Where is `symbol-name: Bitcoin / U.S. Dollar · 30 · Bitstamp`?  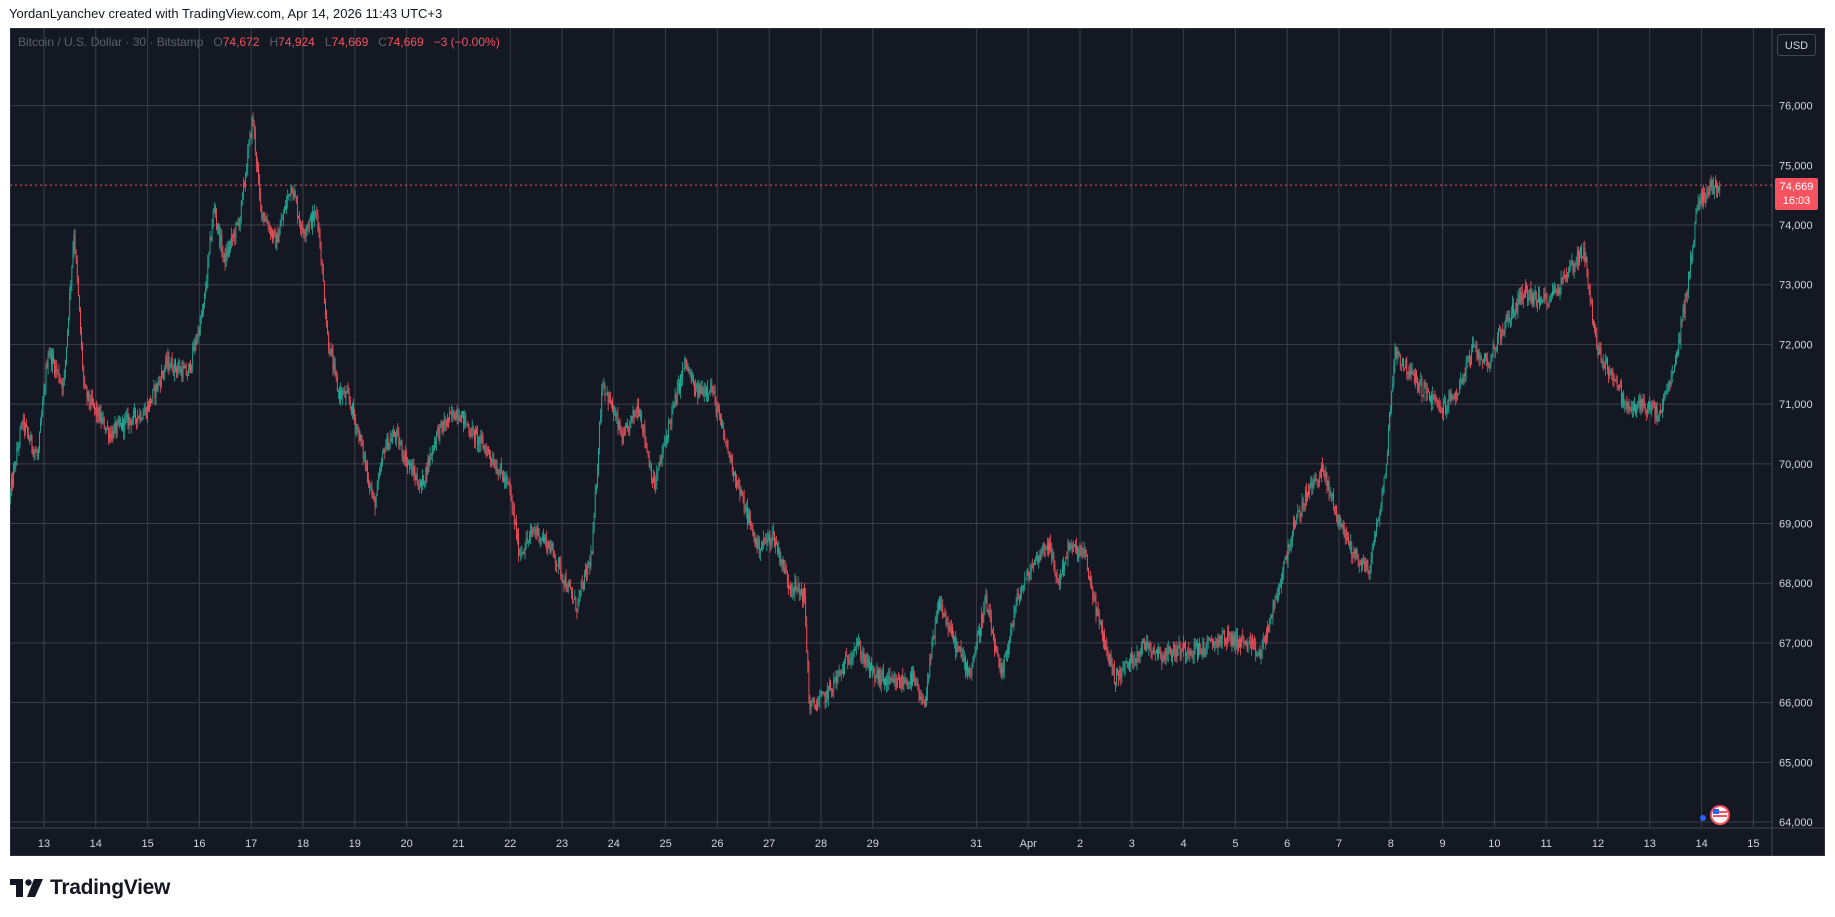
symbol-name: Bitcoin / U.S. Dollar · 30 · Bitstamp is located at coordinates (111, 42).